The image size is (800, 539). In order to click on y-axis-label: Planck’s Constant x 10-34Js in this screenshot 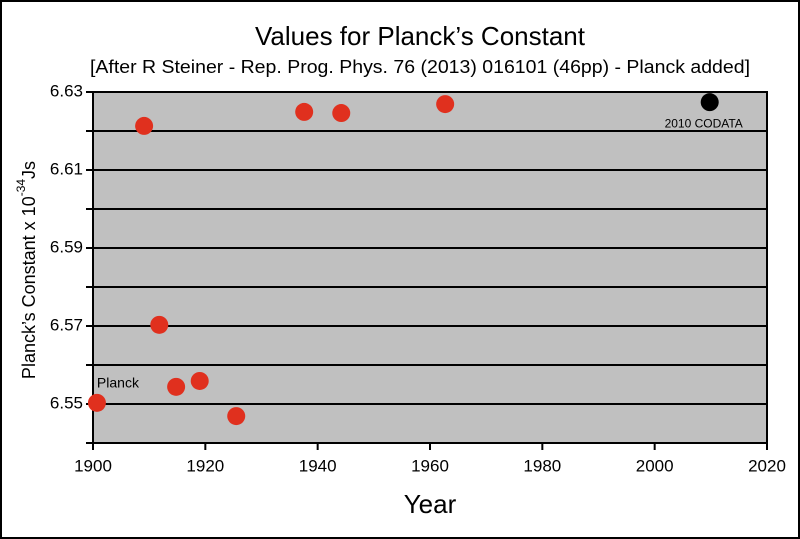, I will do `click(26, 270)`.